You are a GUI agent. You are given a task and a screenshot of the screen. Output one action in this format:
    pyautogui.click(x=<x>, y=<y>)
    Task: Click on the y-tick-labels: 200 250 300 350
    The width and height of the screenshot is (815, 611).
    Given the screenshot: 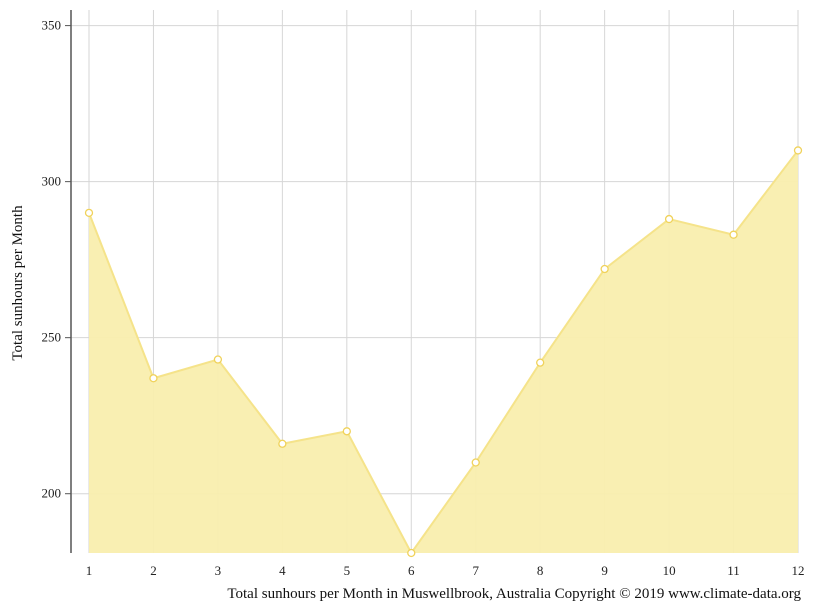 What is the action you would take?
    pyautogui.click(x=52, y=259)
    